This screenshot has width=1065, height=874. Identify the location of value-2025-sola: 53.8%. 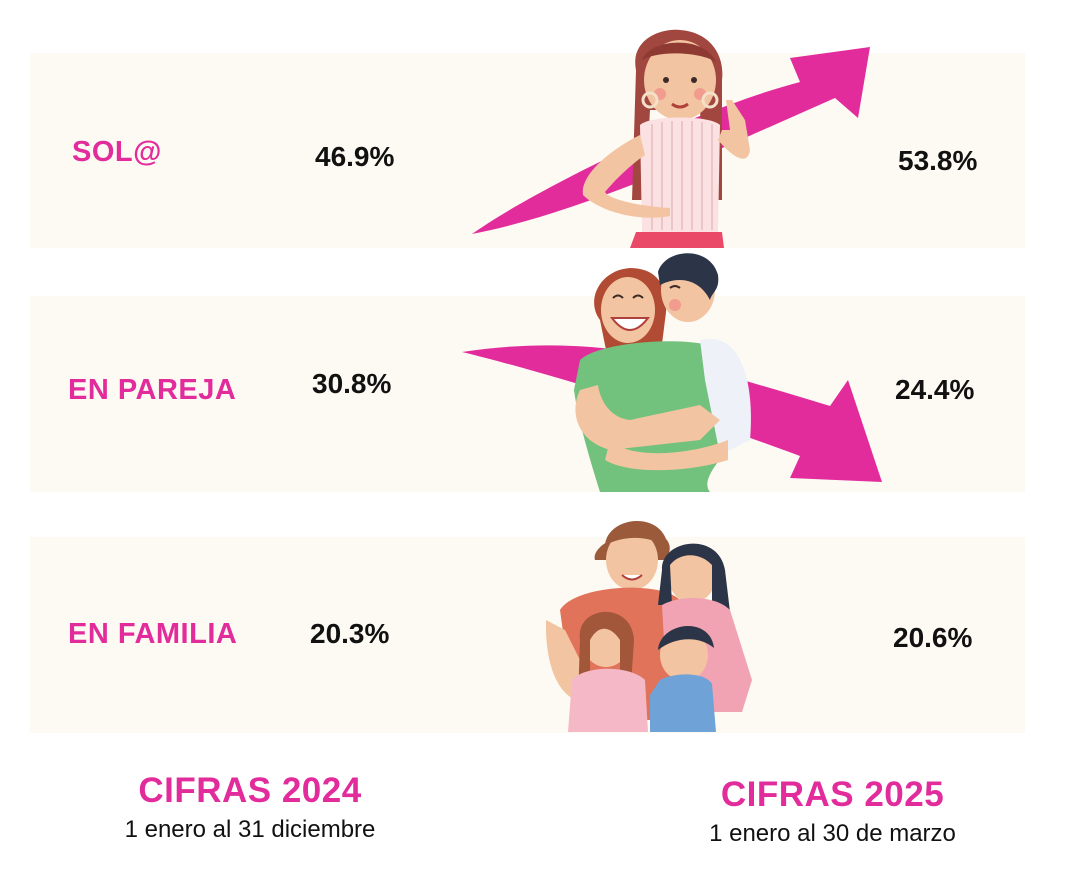
(938, 160).